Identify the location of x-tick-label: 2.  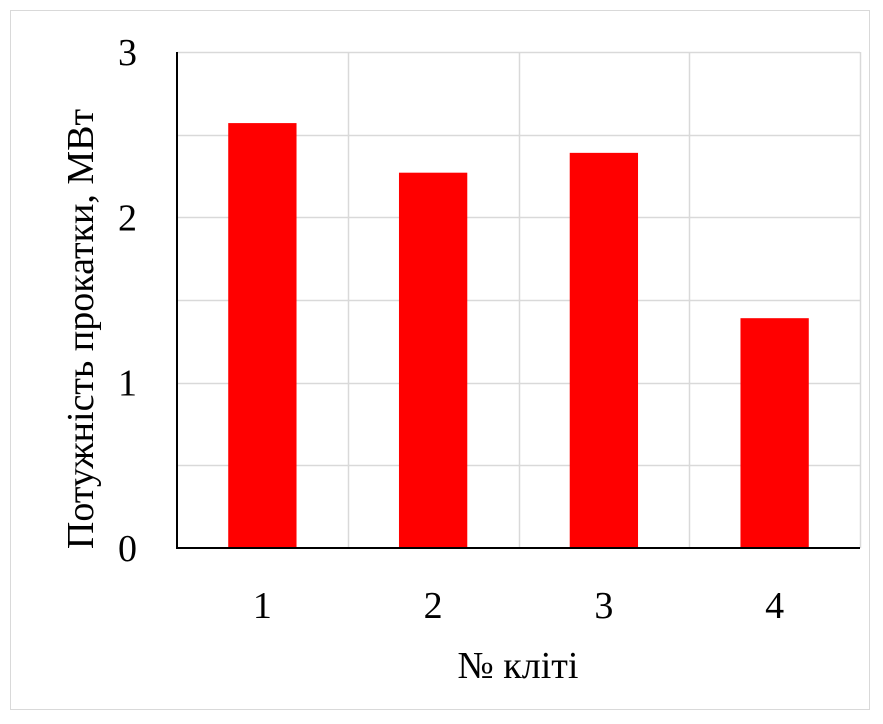
(433, 606).